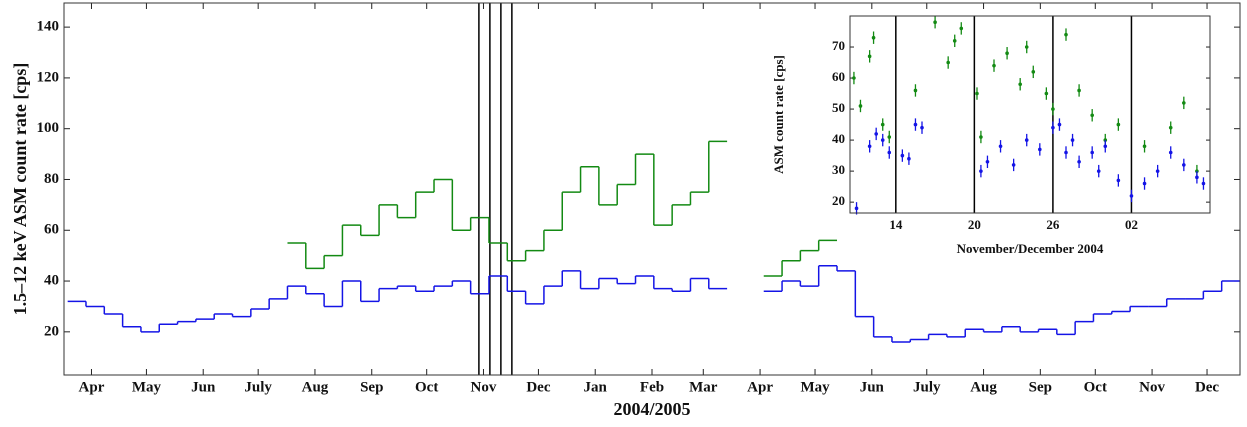 Image resolution: width=1247 pixels, height=427 pixels. What do you see at coordinates (974, 224) in the screenshot?
I see `x-tick-label: 20` at bounding box center [974, 224].